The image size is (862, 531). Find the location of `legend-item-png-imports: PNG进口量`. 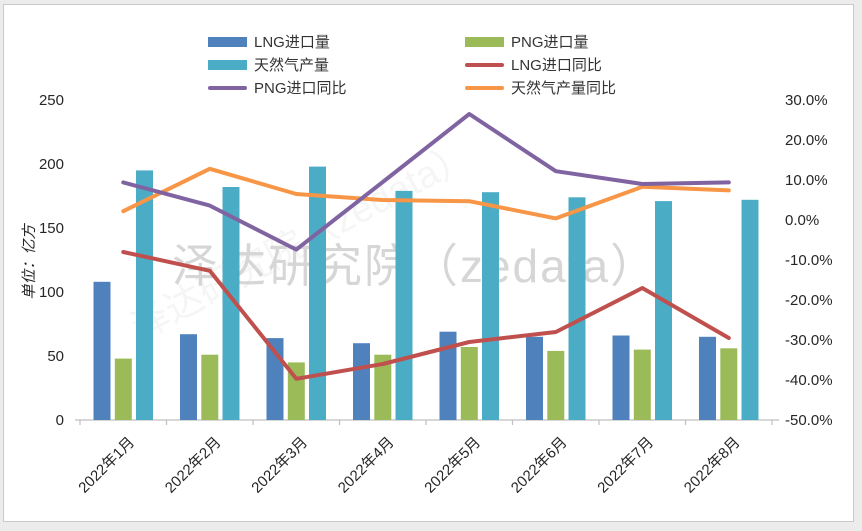

legend-item-png-imports: PNG进口量 is located at coordinates (540, 41).